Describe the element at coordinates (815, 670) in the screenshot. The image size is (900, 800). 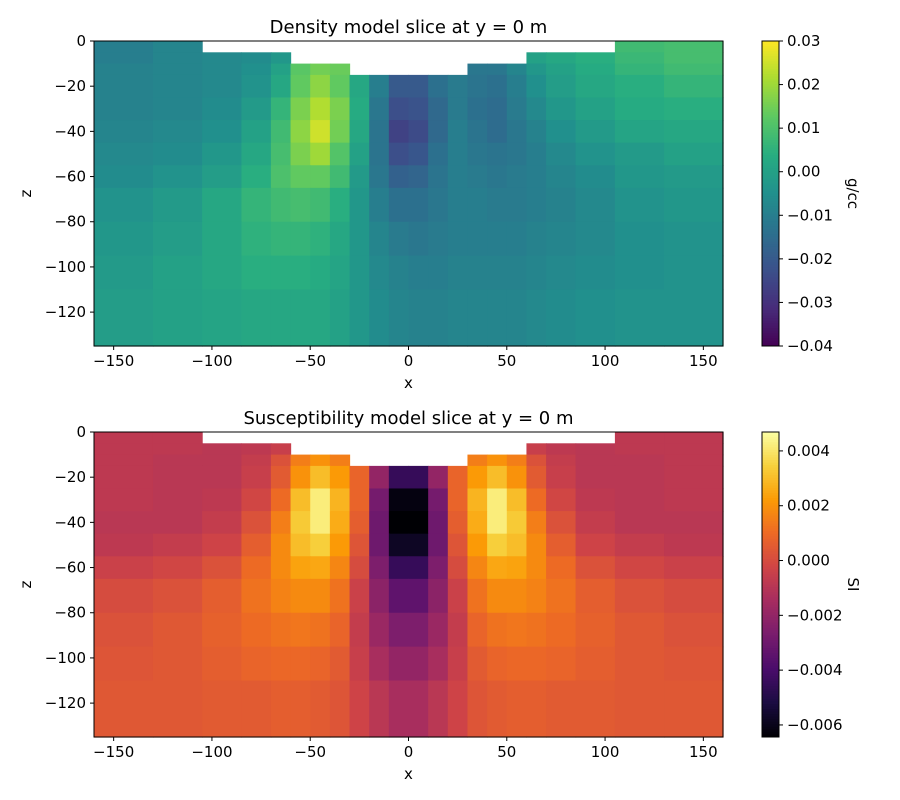
I see `colorbar-tick-label: −0.004` at that location.